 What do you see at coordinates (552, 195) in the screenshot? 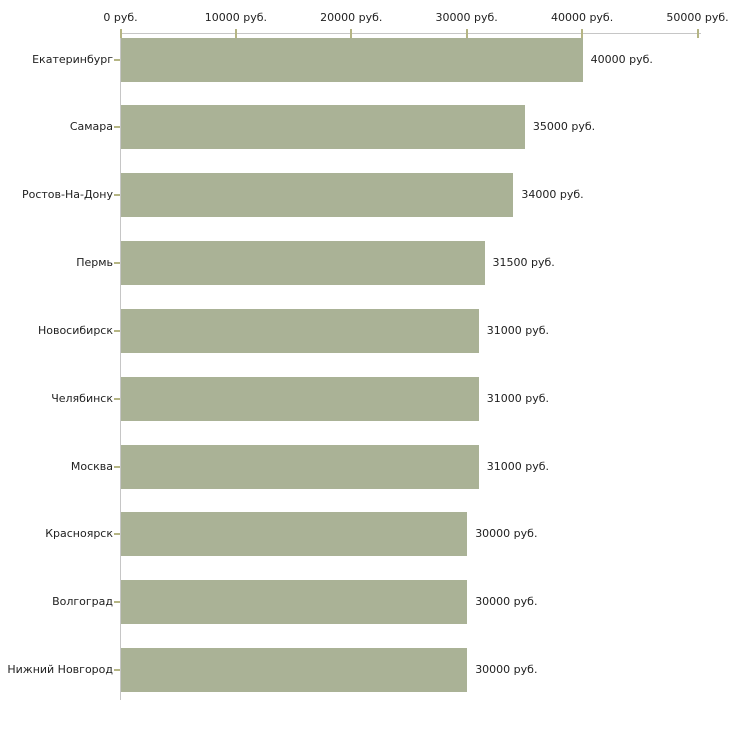
I see `bar-value-label: 34000 руб.` at bounding box center [552, 195].